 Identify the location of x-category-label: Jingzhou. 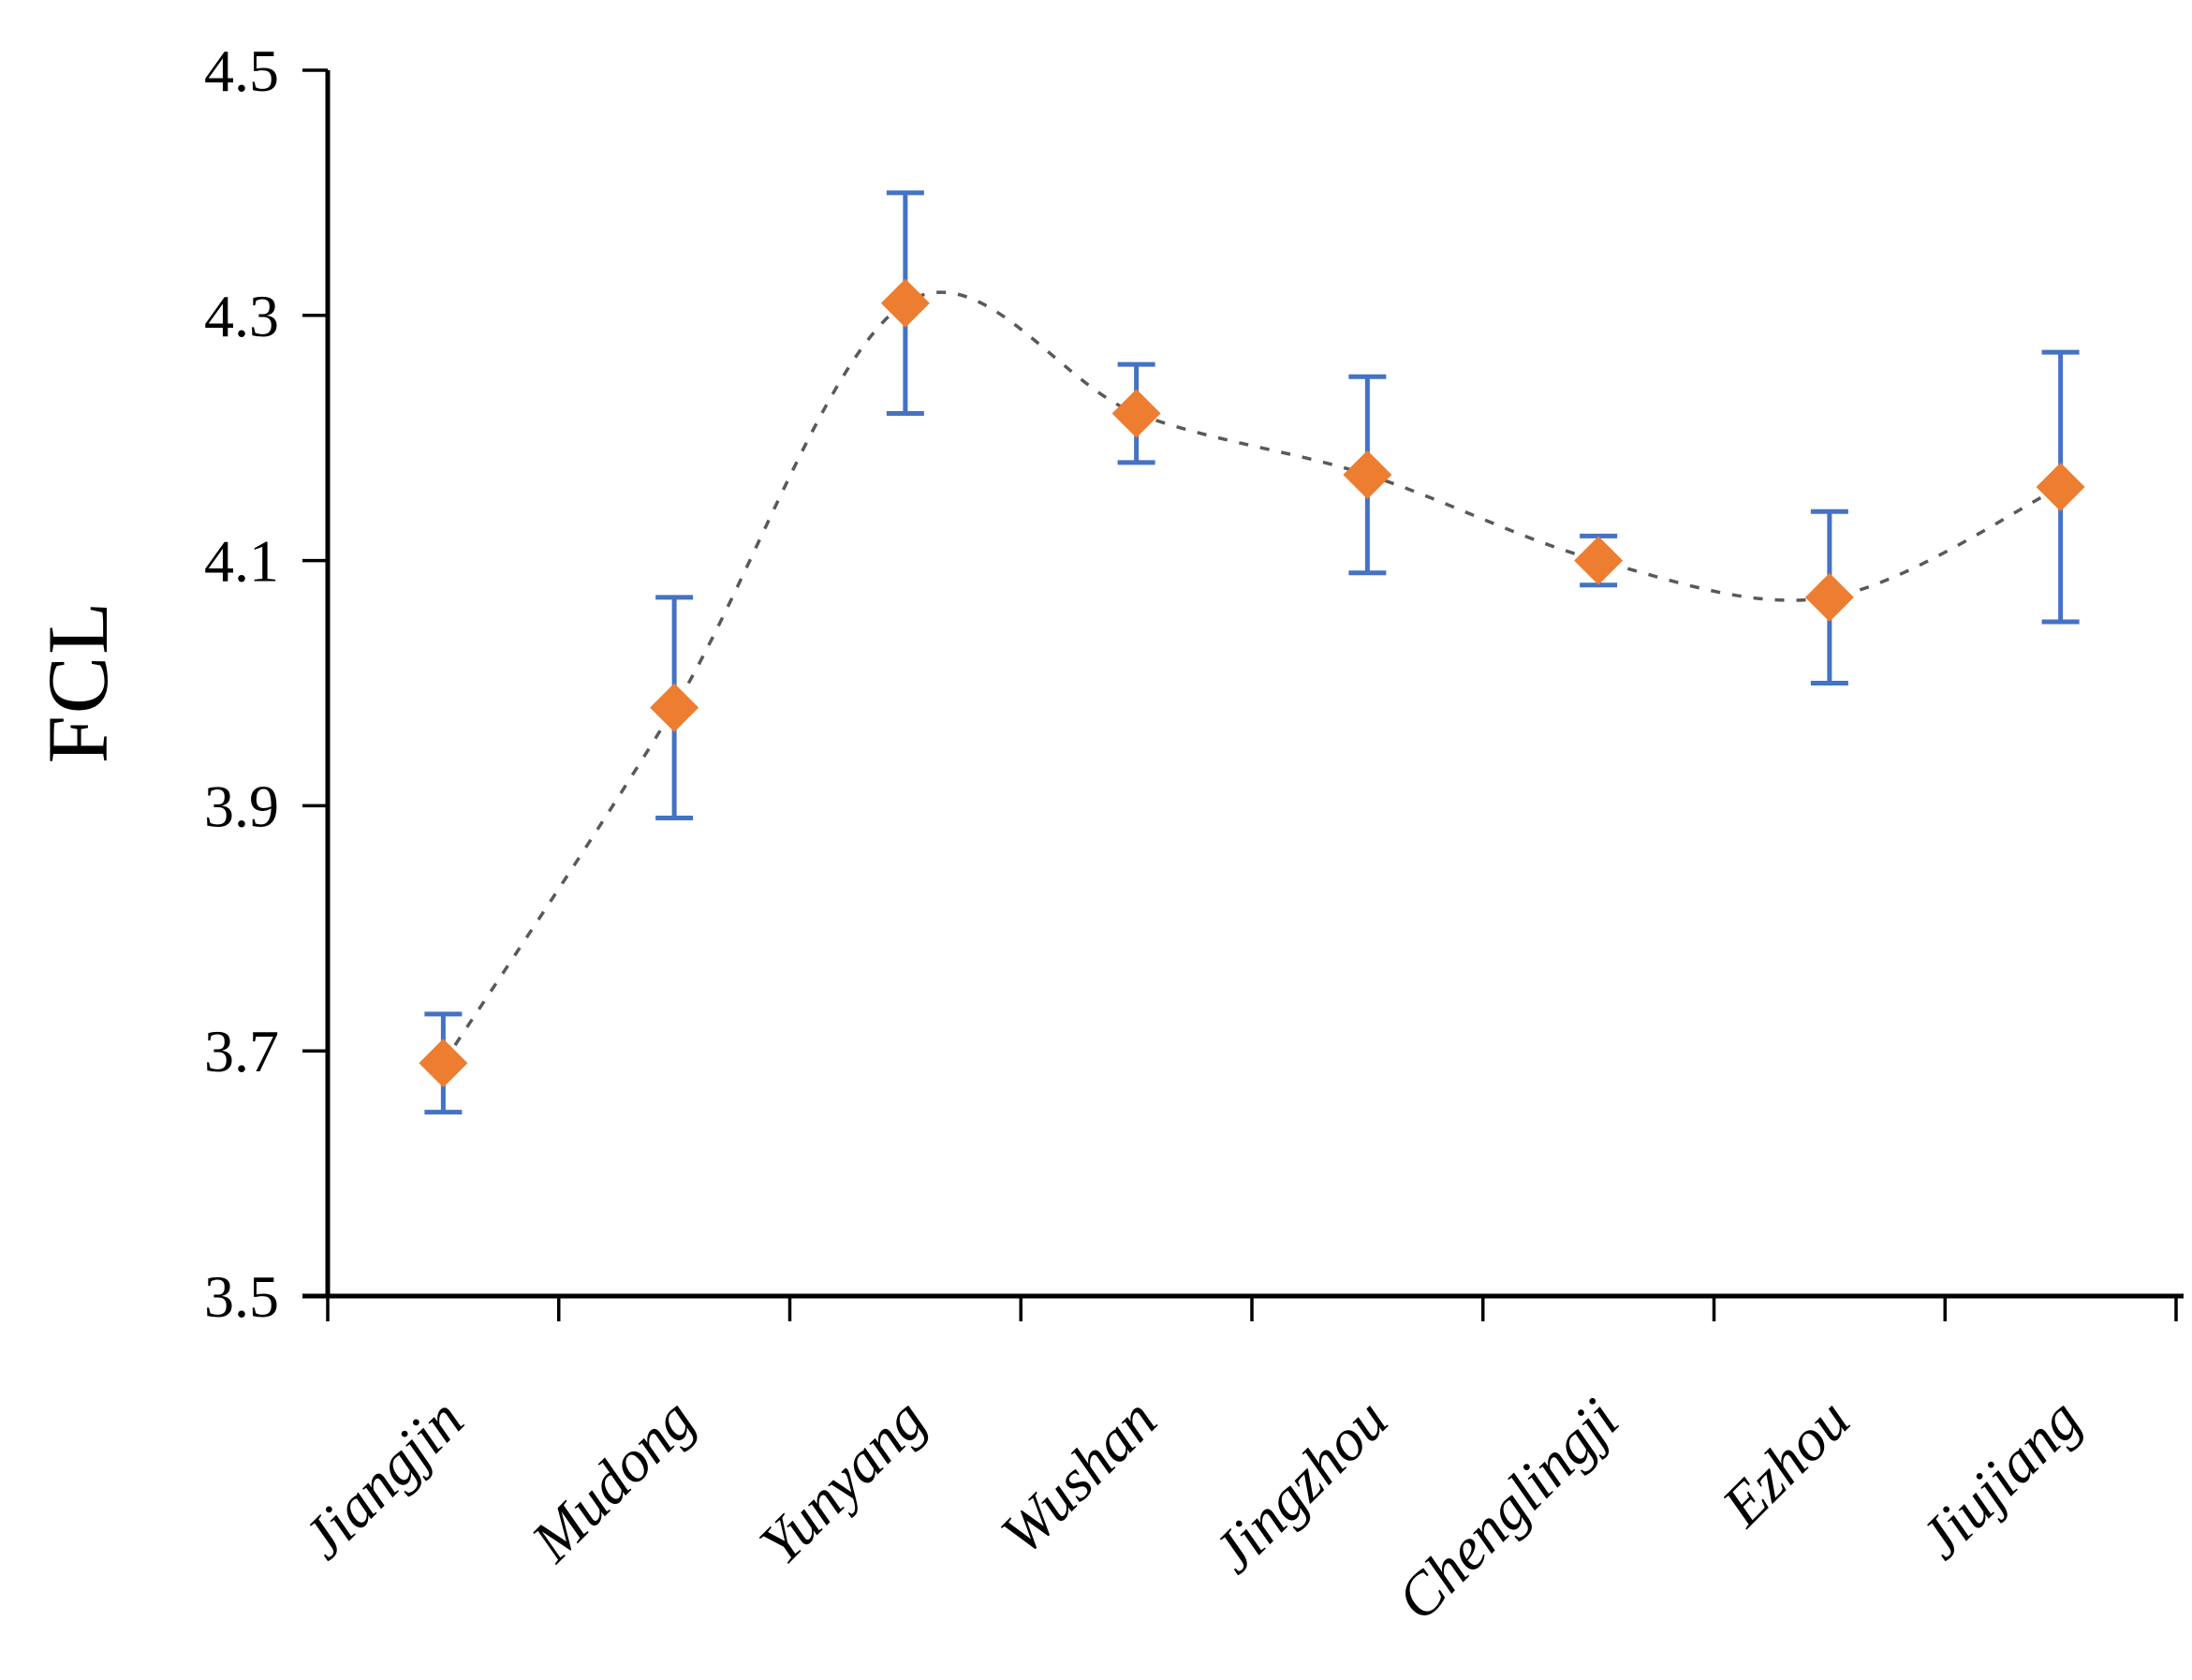
(1300, 1486).